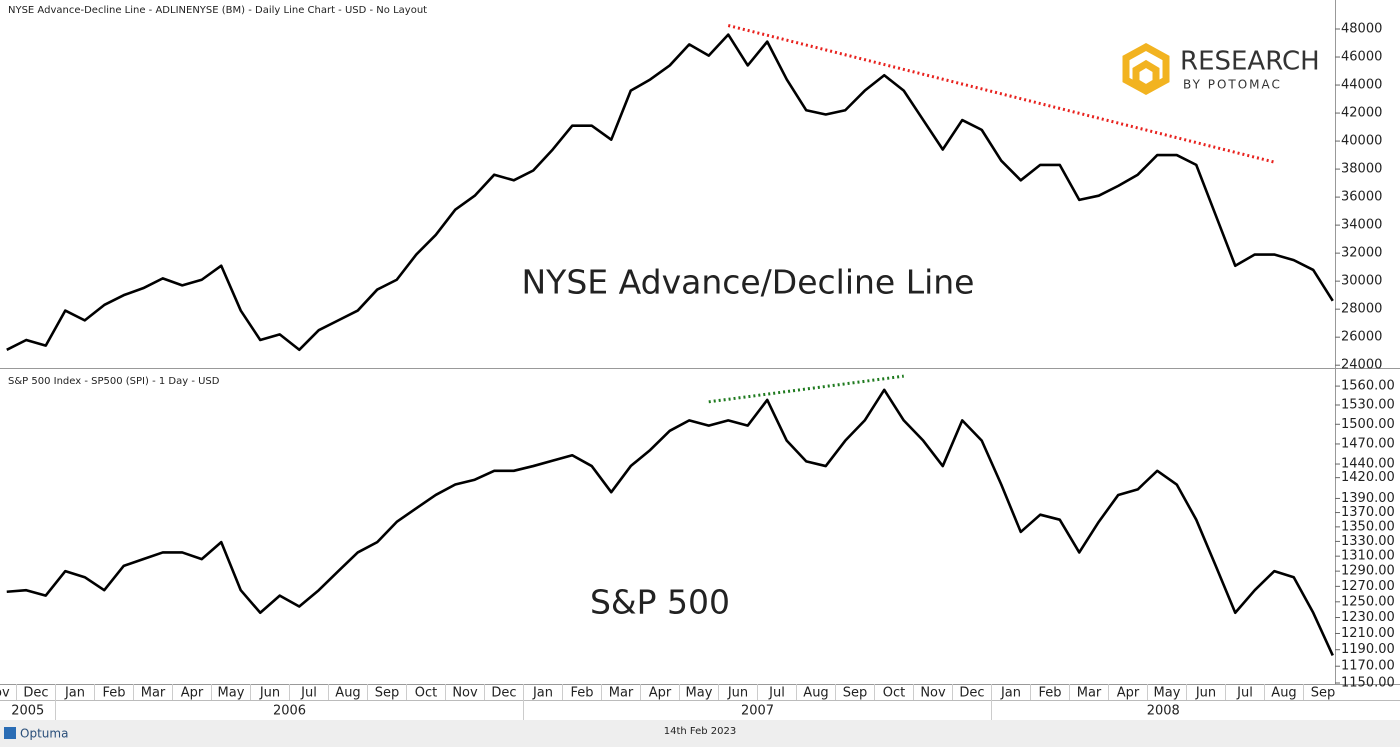  What do you see at coordinates (757, 711) in the screenshot?
I see `year-label: 2007` at bounding box center [757, 711].